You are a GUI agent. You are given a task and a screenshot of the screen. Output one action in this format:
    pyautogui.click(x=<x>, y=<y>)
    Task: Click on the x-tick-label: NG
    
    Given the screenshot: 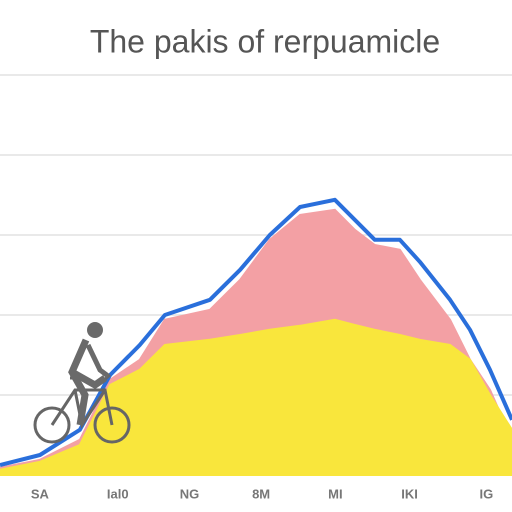 What is the action you would take?
    pyautogui.click(x=190, y=493)
    